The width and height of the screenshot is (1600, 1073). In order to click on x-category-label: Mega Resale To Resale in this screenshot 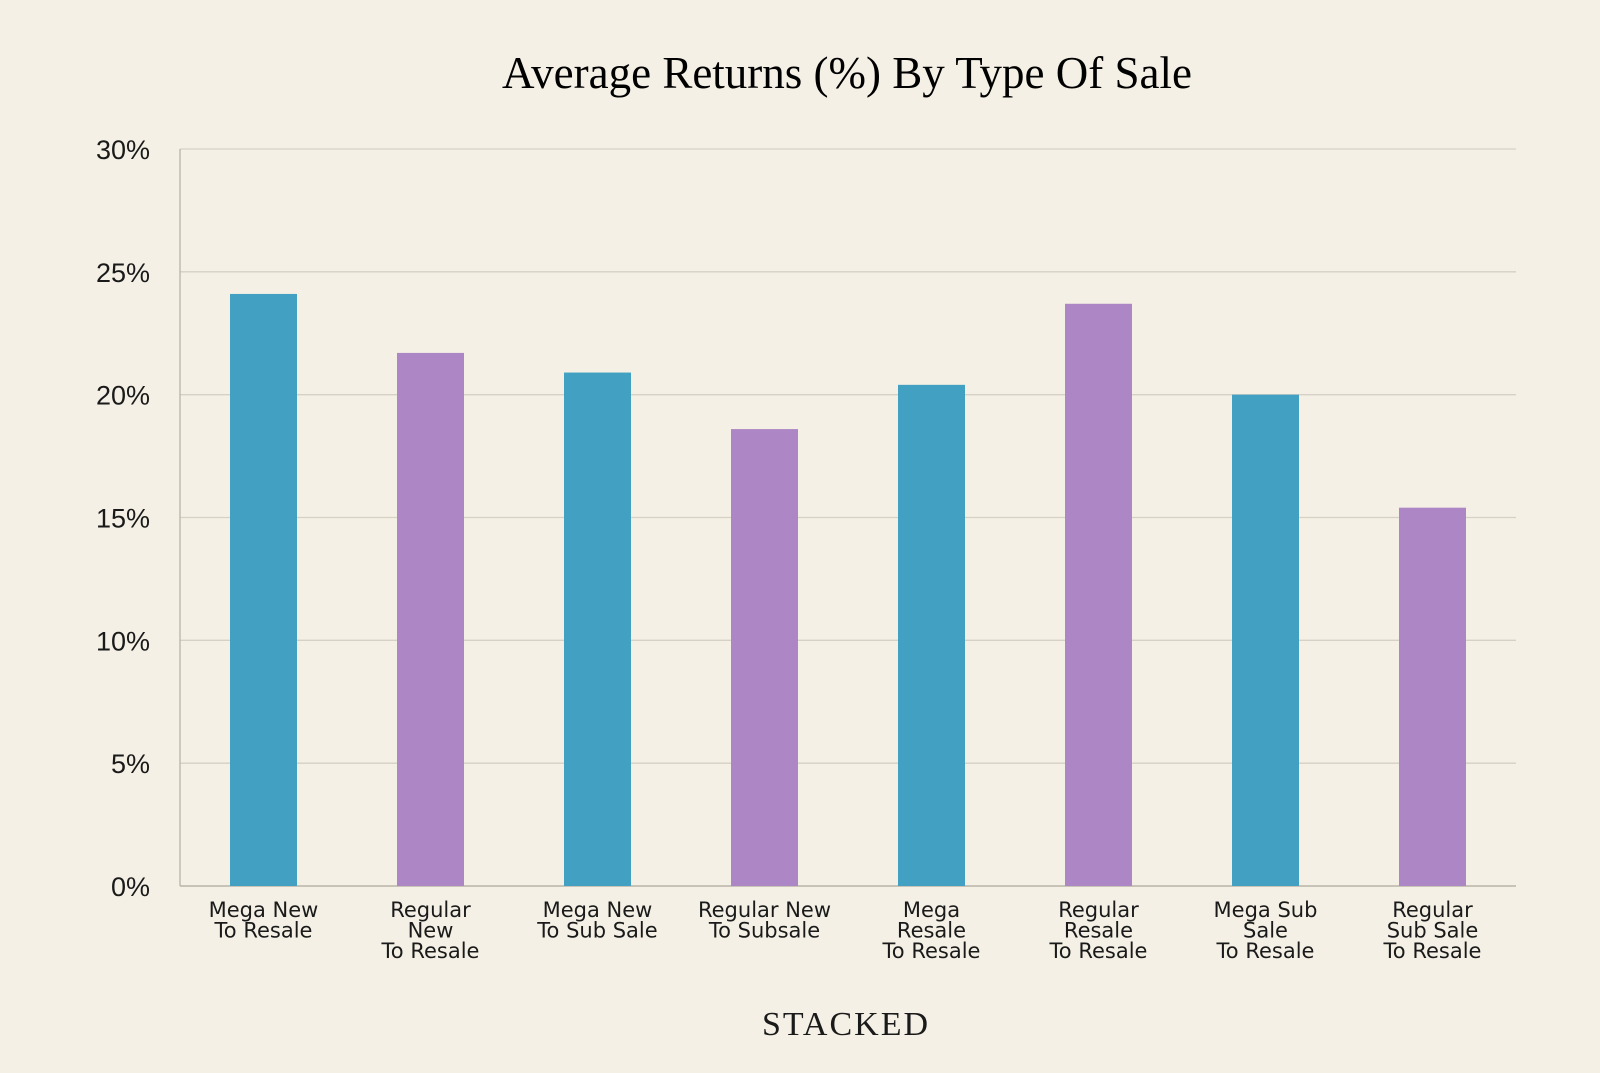, I will do `click(931, 930)`.